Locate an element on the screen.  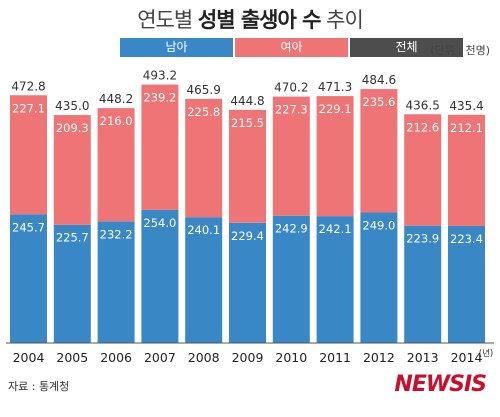
x-tick-2006: 2006 is located at coordinates (116, 357).